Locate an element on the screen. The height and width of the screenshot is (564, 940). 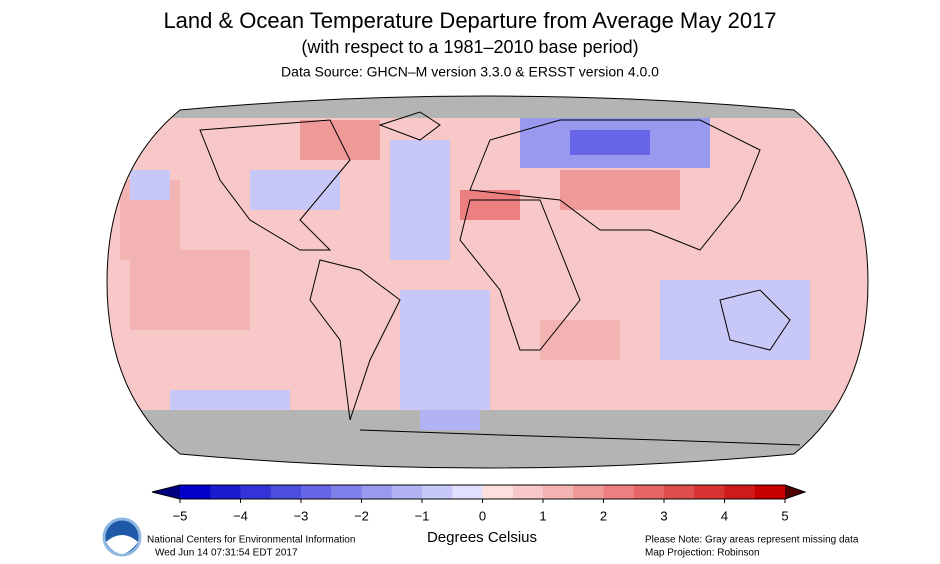
colorbar: −5 −4 −3 −2 −1 0 1 2 3 4 5 is located at coordinates (479, 503).